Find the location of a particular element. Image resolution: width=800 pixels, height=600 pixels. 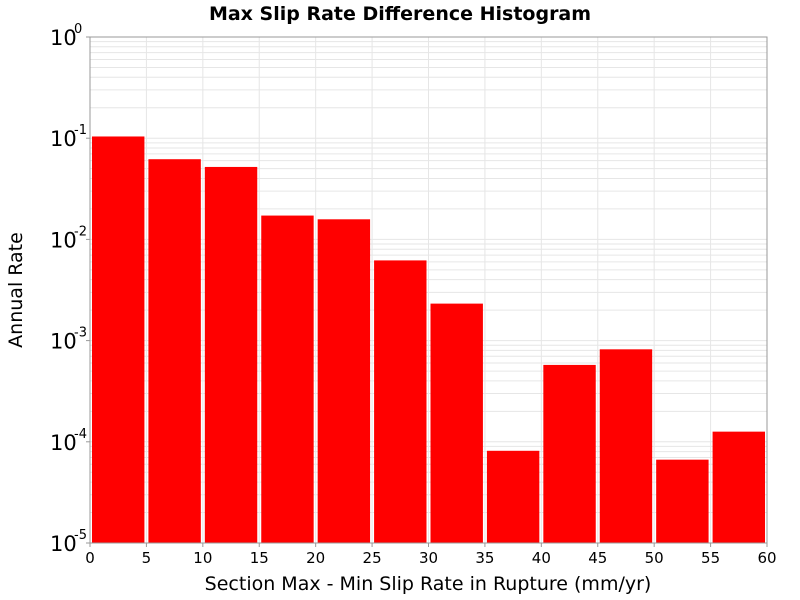

y-tick-label: 10⁻⁵ is located at coordinates (68, 542).